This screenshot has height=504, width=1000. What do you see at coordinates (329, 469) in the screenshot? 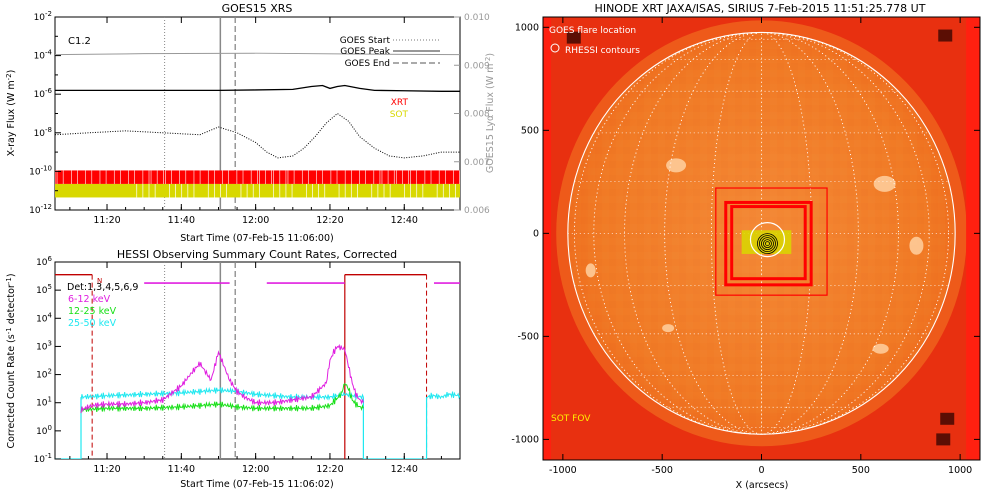
I see `hessi-xtick-label: 12:20` at bounding box center [329, 469].